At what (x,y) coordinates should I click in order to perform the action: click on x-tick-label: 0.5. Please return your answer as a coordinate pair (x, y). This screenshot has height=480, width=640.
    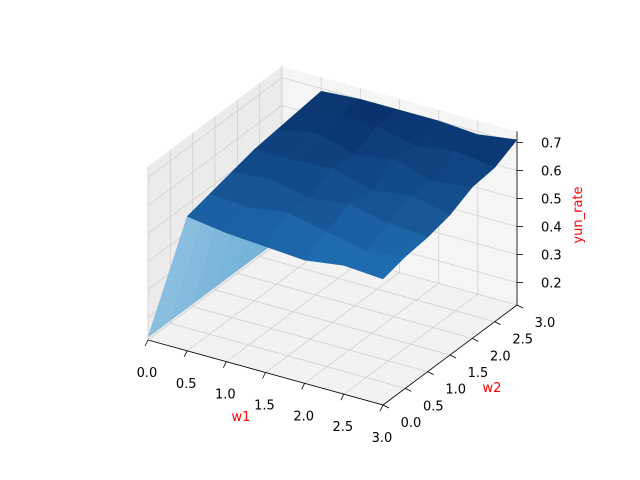
    Looking at the image, I should click on (186, 384).